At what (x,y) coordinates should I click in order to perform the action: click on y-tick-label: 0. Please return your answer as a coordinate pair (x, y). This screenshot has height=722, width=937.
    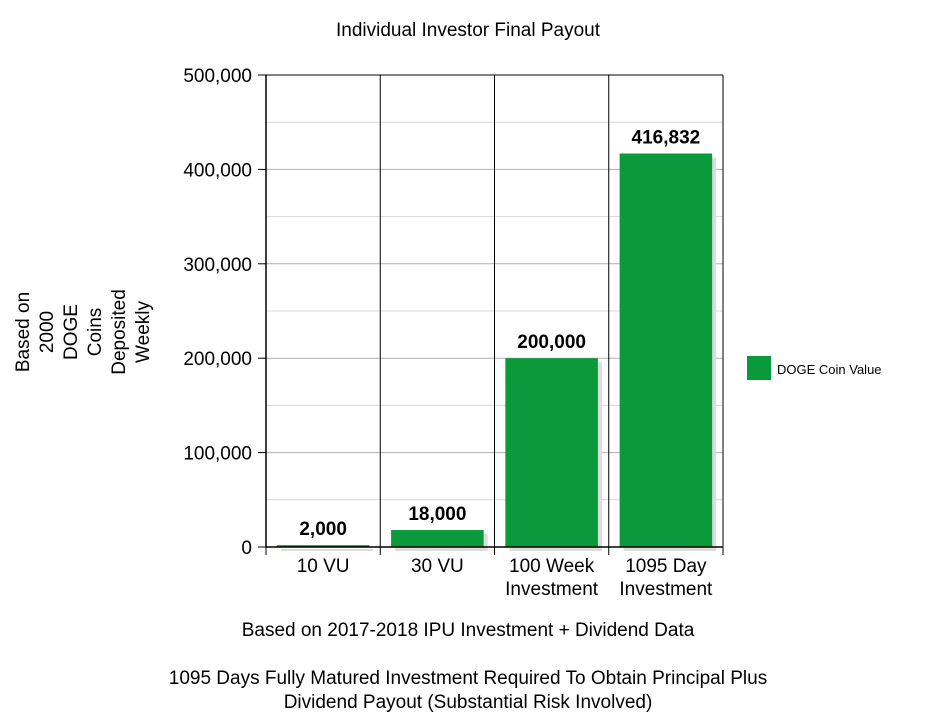
    Looking at the image, I should click on (246, 548).